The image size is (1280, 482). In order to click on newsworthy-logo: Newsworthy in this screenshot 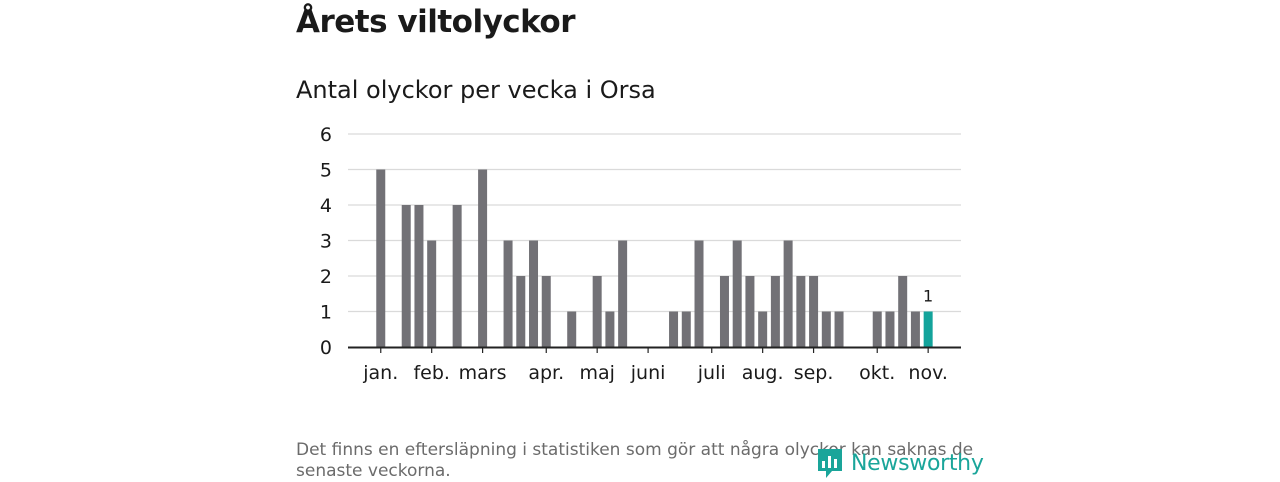, I will do `click(899, 463)`.